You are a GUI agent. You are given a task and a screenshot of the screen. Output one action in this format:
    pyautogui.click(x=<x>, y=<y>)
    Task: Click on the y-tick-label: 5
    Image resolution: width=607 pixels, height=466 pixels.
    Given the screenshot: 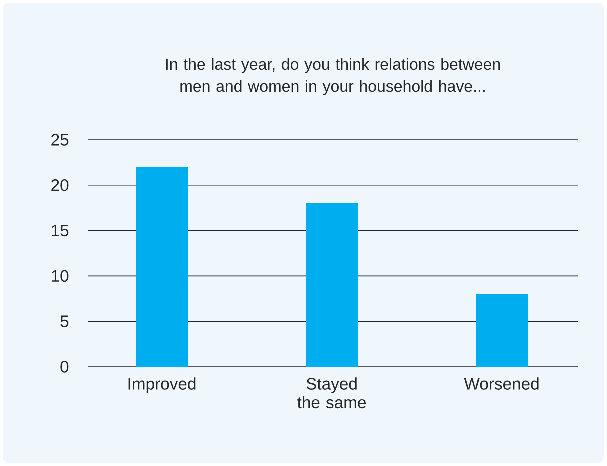 What is the action you would take?
    pyautogui.click(x=64, y=322)
    